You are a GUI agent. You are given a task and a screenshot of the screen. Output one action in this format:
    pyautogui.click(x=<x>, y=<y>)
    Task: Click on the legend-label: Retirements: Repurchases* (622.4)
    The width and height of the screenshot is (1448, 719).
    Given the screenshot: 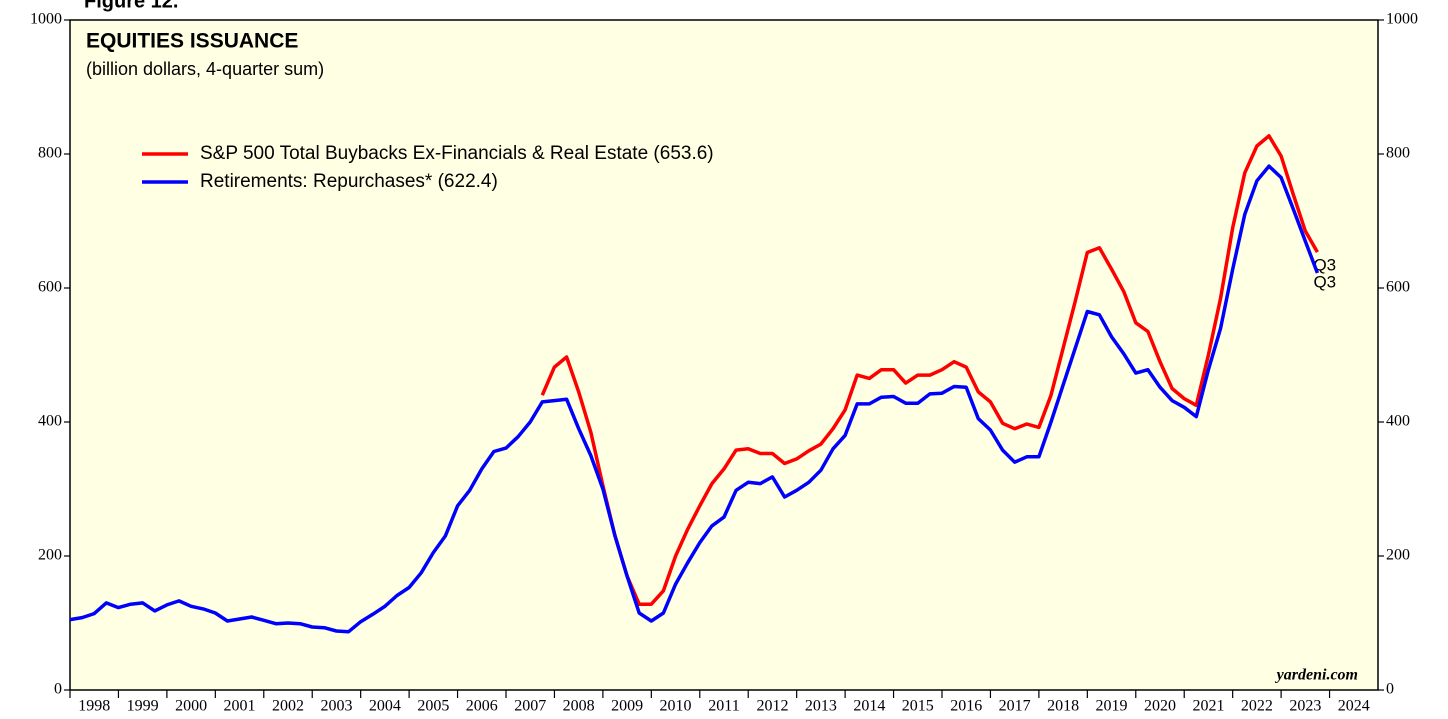 What is the action you would take?
    pyautogui.click(x=349, y=181)
    